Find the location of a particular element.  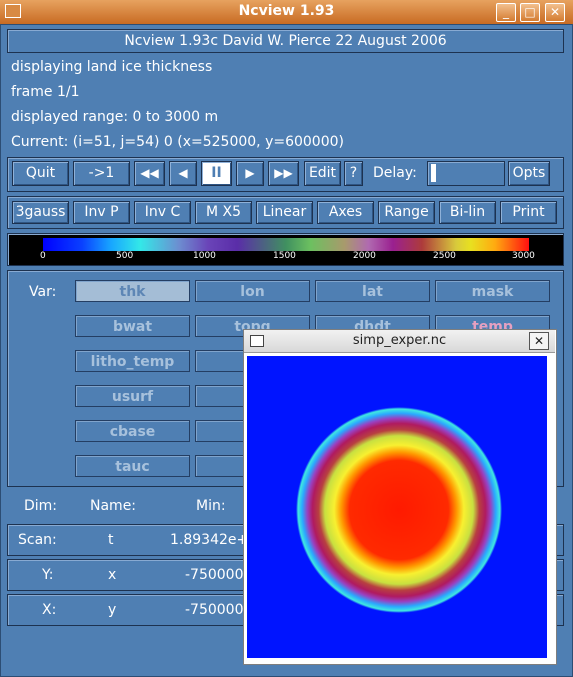

fast-forward-icon: ▶▶ is located at coordinates (283, 173).